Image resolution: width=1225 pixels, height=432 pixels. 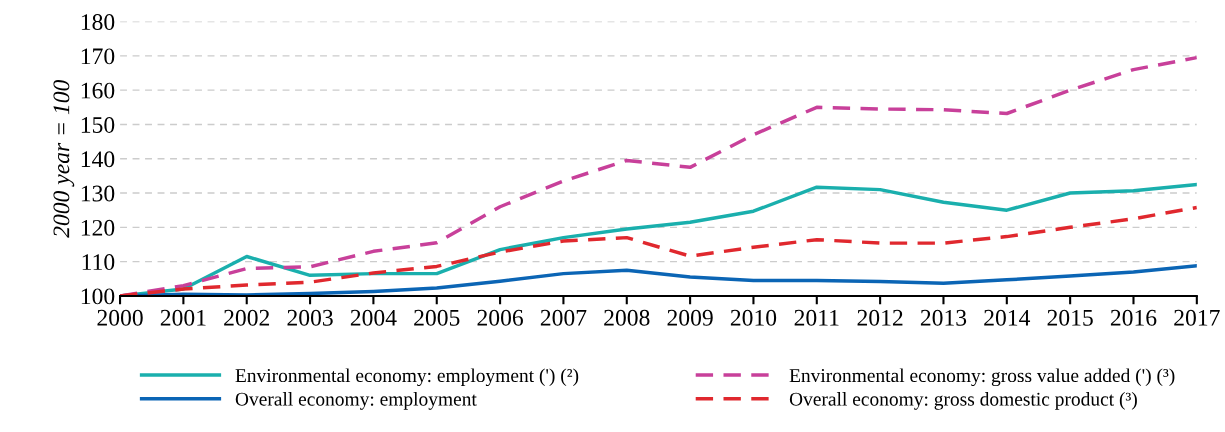 I want to click on y-axis-title: 2000 year = 100, so click(x=64, y=158).